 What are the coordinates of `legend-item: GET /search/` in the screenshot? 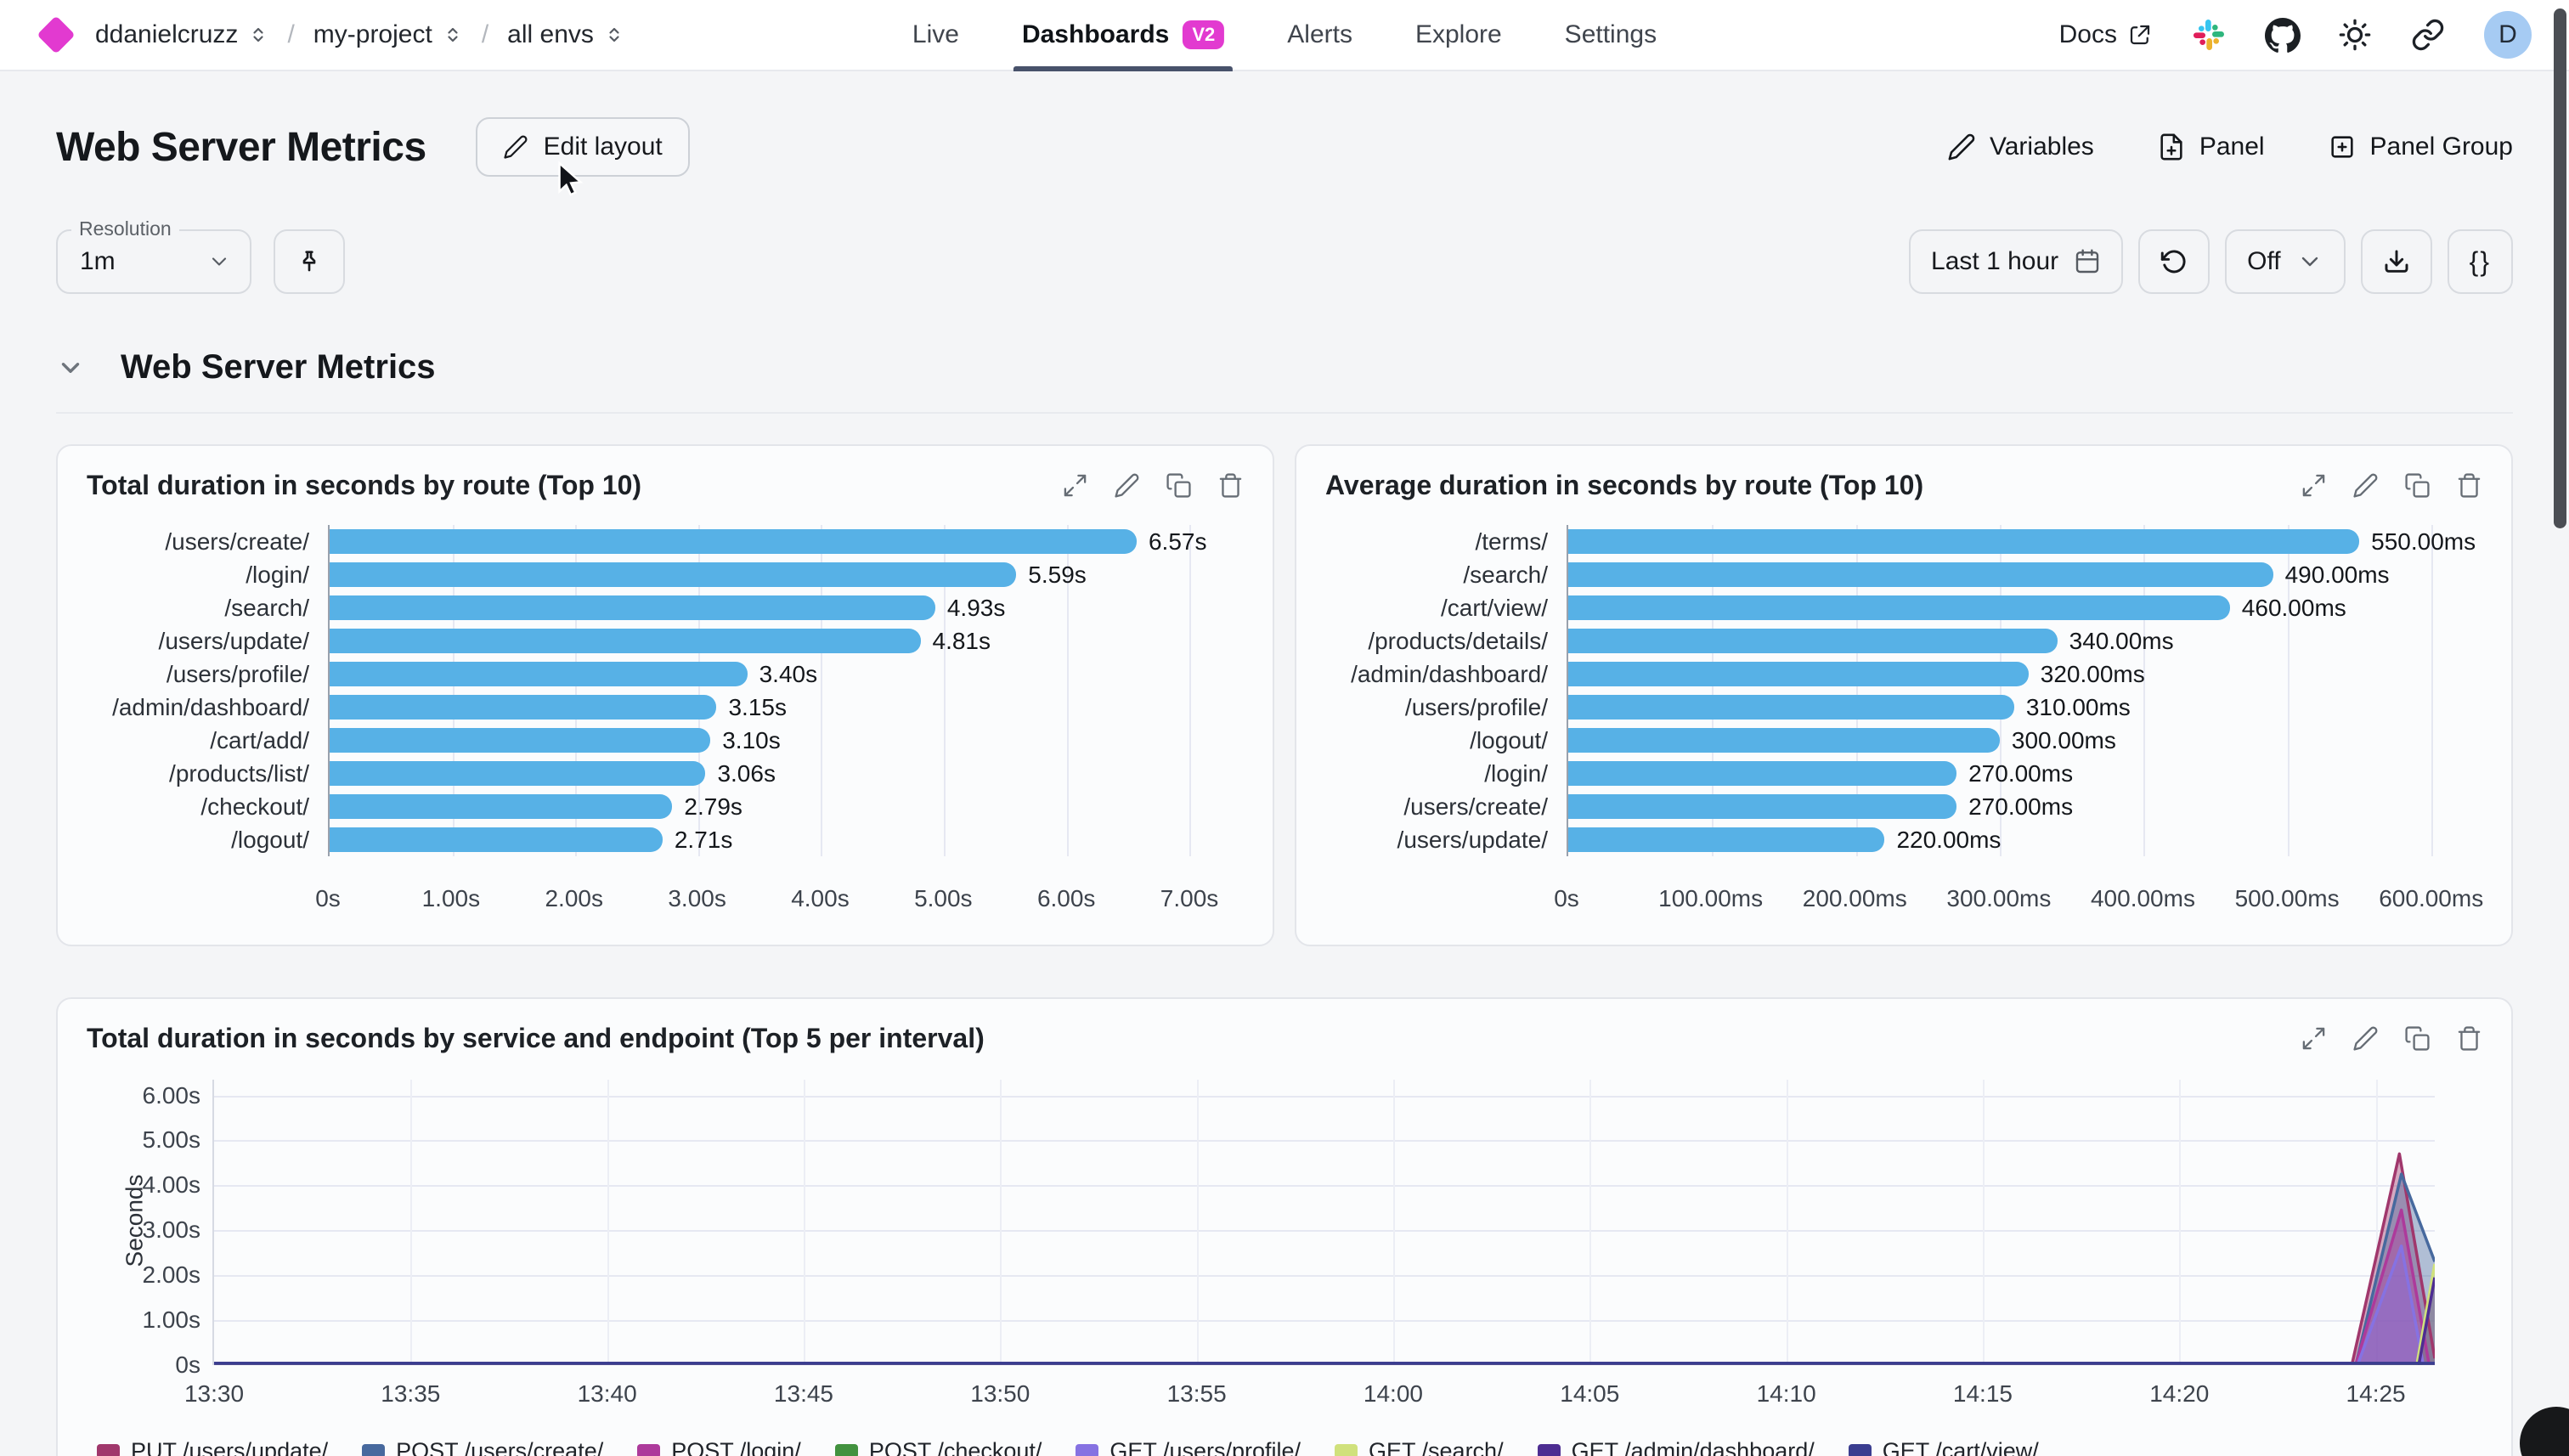 It's located at (1420, 1447).